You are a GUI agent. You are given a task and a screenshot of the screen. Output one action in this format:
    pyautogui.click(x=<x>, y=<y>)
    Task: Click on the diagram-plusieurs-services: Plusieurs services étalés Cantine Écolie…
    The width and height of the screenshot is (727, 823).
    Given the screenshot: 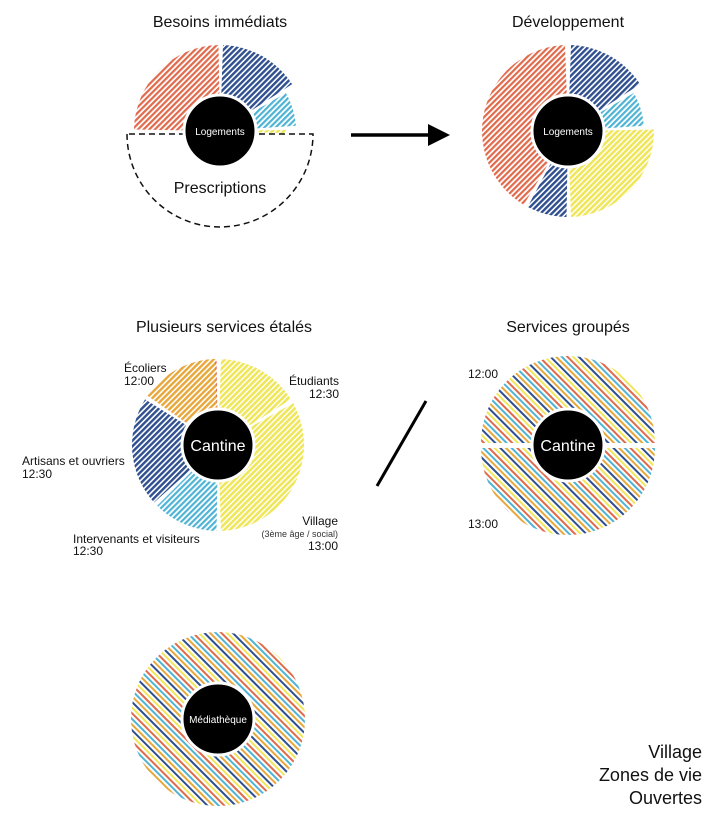 What is the action you would take?
    pyautogui.click(x=180, y=438)
    